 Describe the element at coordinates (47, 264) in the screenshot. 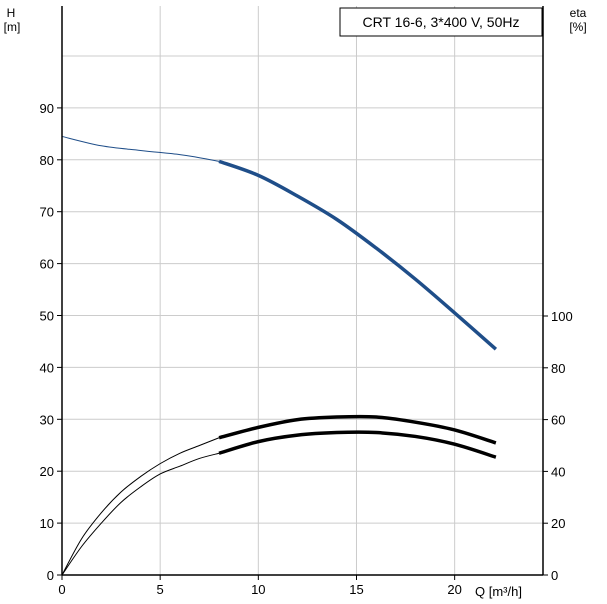

I see `y-left-tick-label: 60` at that location.